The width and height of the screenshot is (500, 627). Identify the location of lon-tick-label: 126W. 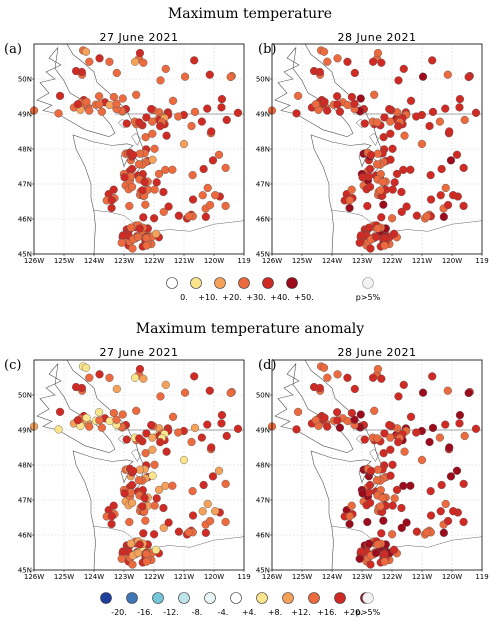
(34, 261).